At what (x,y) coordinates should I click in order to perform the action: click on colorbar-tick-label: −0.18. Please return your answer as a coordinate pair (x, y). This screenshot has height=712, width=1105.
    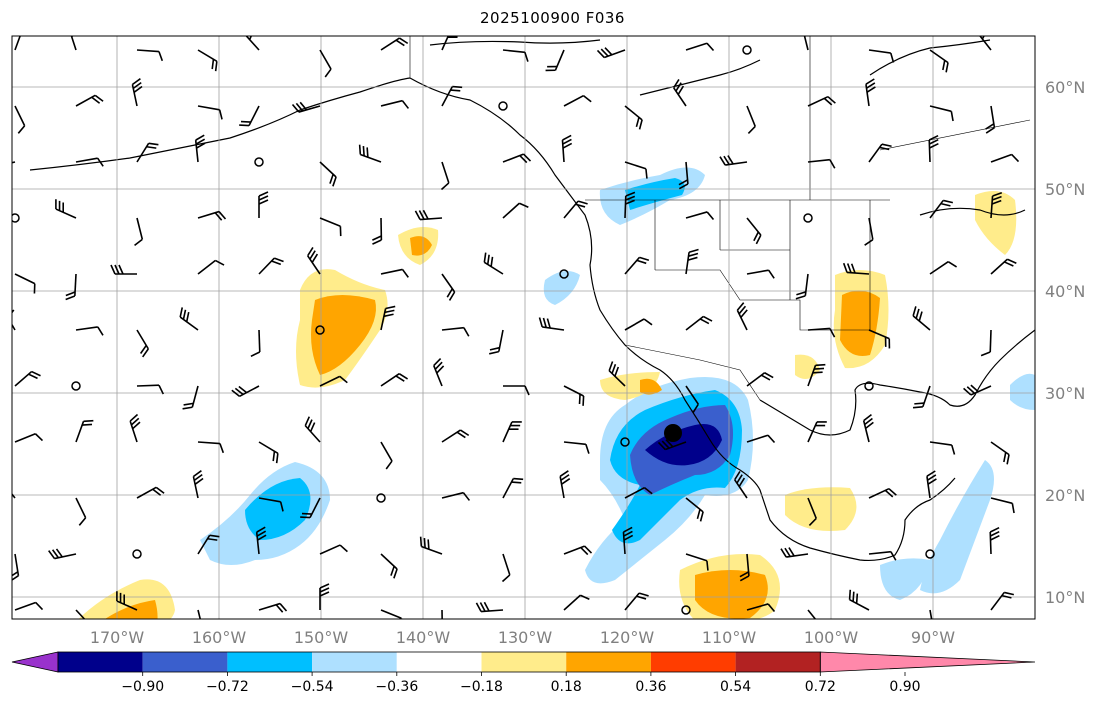
    Looking at the image, I should click on (481, 687).